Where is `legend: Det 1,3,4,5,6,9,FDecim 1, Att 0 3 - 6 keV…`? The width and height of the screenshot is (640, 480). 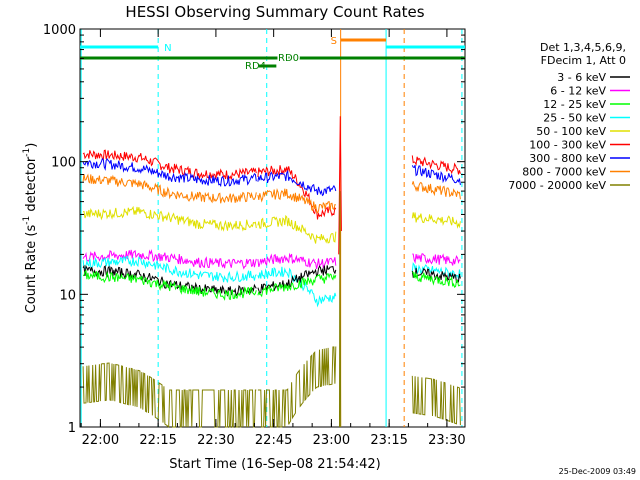
legend: Det 1,3,4,5,6,9,FDecim 1, Att 0 3 - 6 keV… is located at coordinates (569, 116).